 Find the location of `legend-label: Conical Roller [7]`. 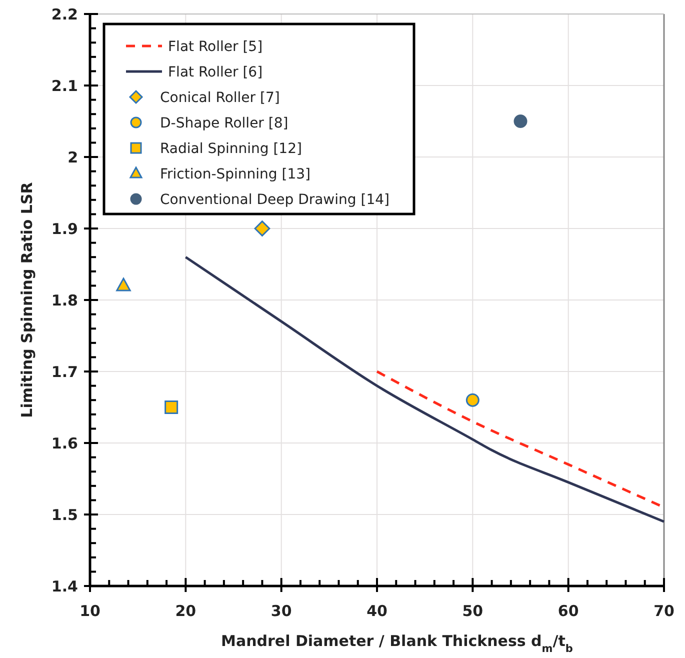

legend-label: Conical Roller [7] is located at coordinates (220, 98).